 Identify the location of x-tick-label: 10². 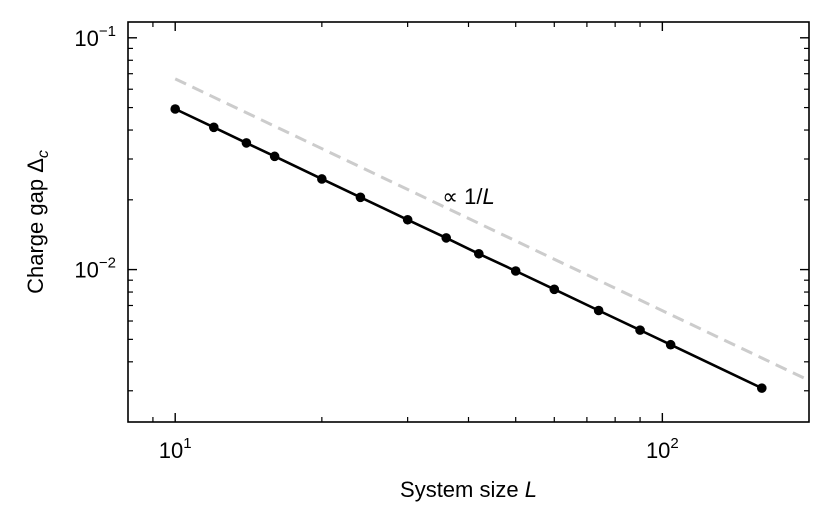
(662, 449).